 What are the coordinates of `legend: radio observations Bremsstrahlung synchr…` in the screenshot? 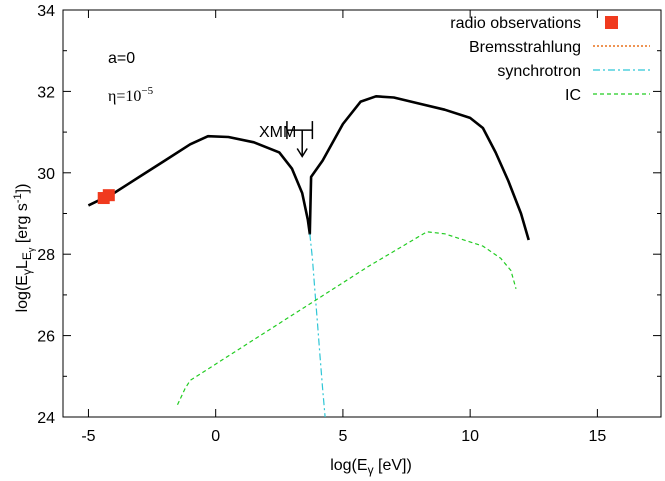 It's located at (550, 59).